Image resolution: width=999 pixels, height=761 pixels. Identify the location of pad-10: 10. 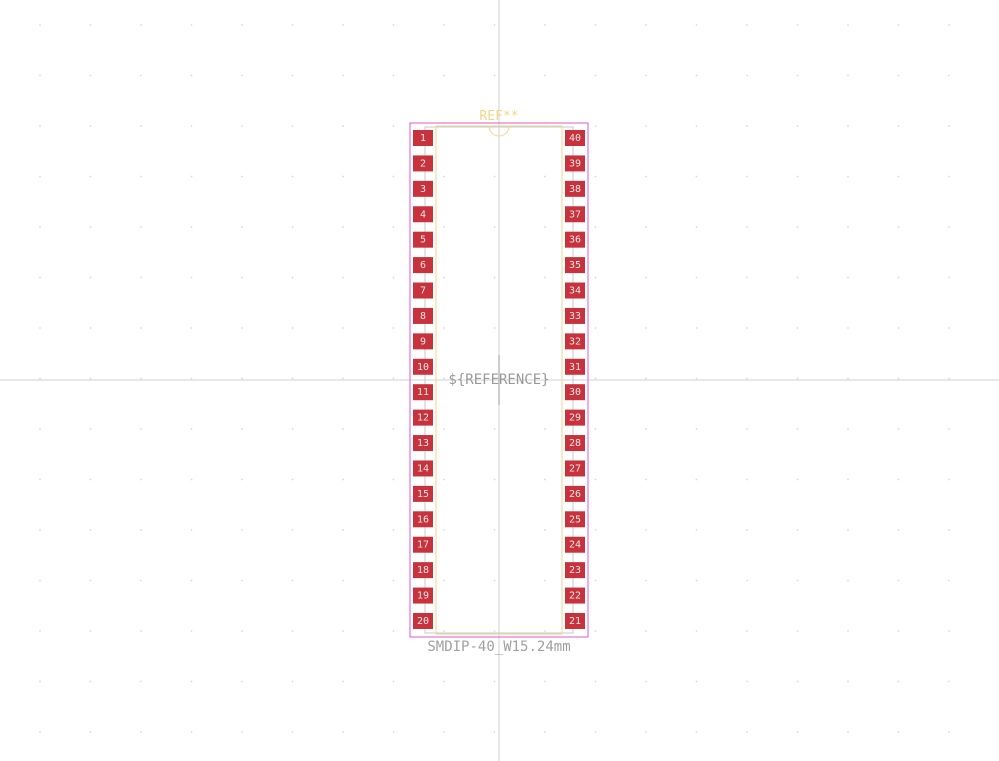
(423, 366).